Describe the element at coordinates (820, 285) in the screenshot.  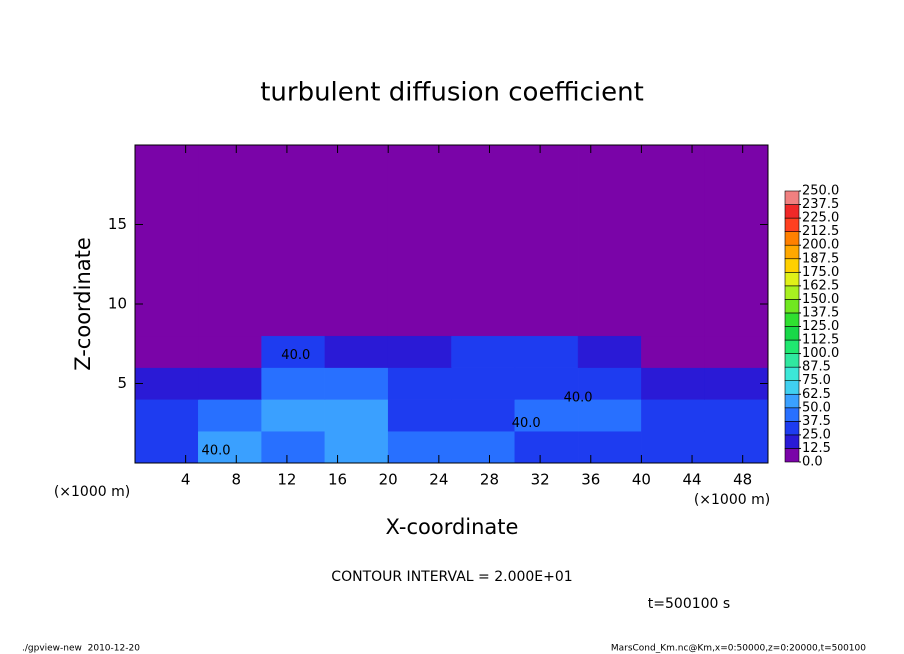
I see `colorbar-label: 162.5` at that location.